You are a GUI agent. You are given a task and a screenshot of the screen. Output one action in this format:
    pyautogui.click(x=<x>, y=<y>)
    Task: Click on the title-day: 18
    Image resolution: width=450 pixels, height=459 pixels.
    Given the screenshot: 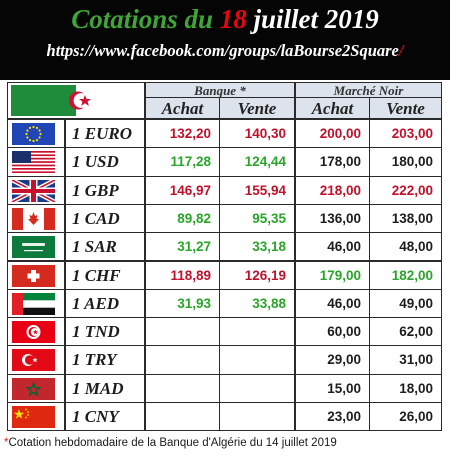 What is the action you would take?
    pyautogui.click(x=233, y=19)
    